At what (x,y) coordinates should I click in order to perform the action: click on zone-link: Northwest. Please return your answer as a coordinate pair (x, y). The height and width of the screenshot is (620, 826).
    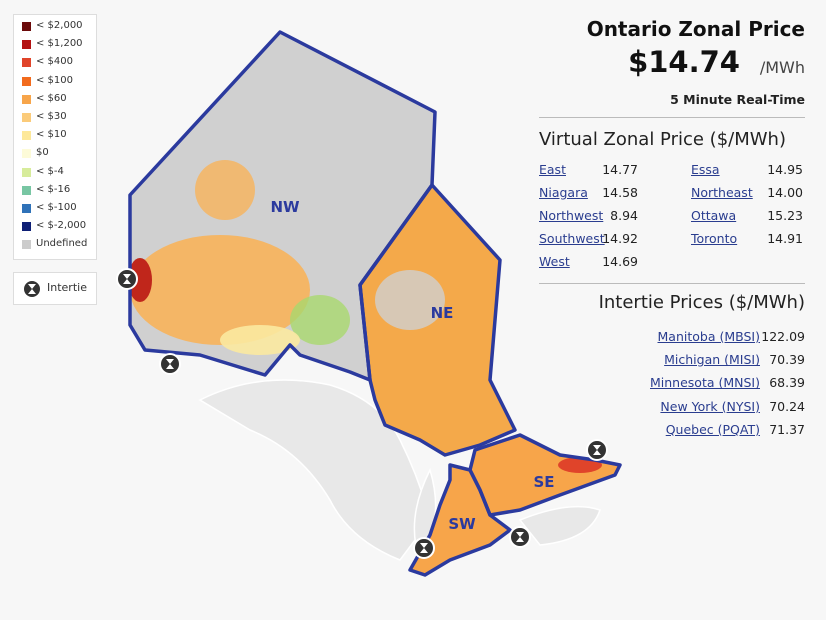
    Looking at the image, I should click on (571, 215).